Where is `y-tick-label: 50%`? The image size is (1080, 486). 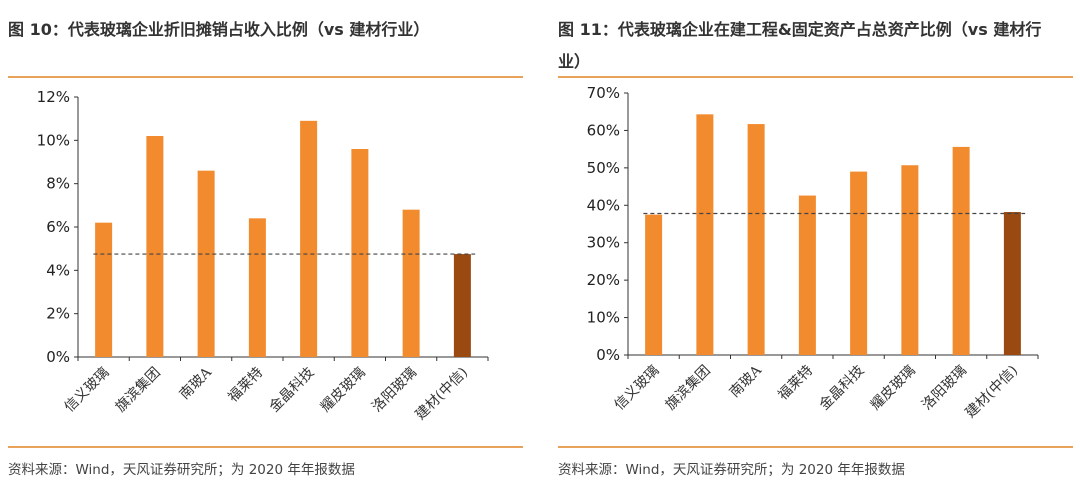 y-tick-label: 50% is located at coordinates (603, 168).